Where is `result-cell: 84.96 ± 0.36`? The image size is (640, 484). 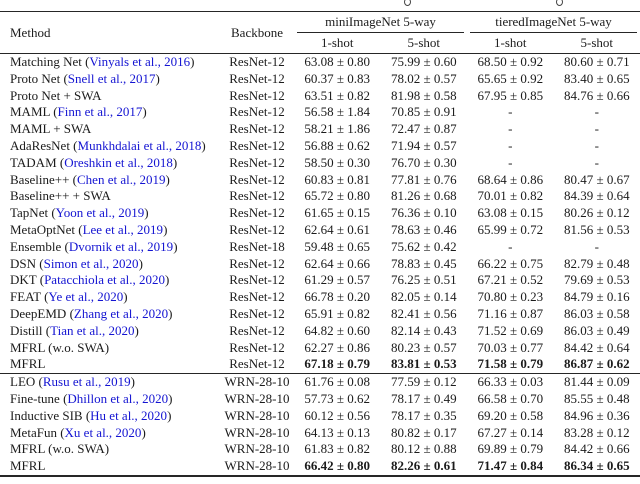
result-cell: 84.96 ± 0.36 is located at coordinates (596, 415).